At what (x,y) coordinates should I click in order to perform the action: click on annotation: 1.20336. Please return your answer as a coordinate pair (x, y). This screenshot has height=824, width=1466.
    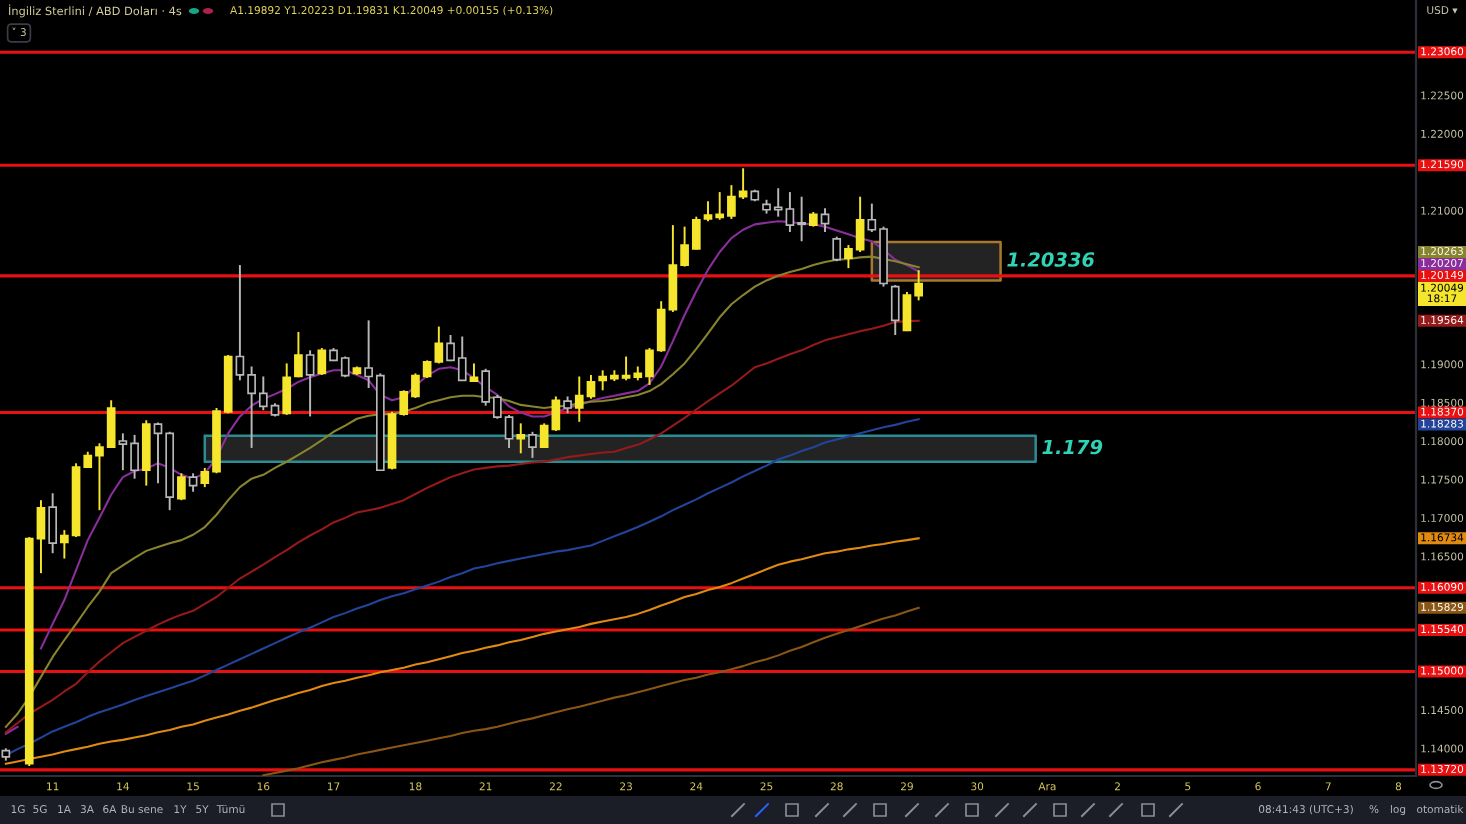
    Looking at the image, I should click on (1051, 259).